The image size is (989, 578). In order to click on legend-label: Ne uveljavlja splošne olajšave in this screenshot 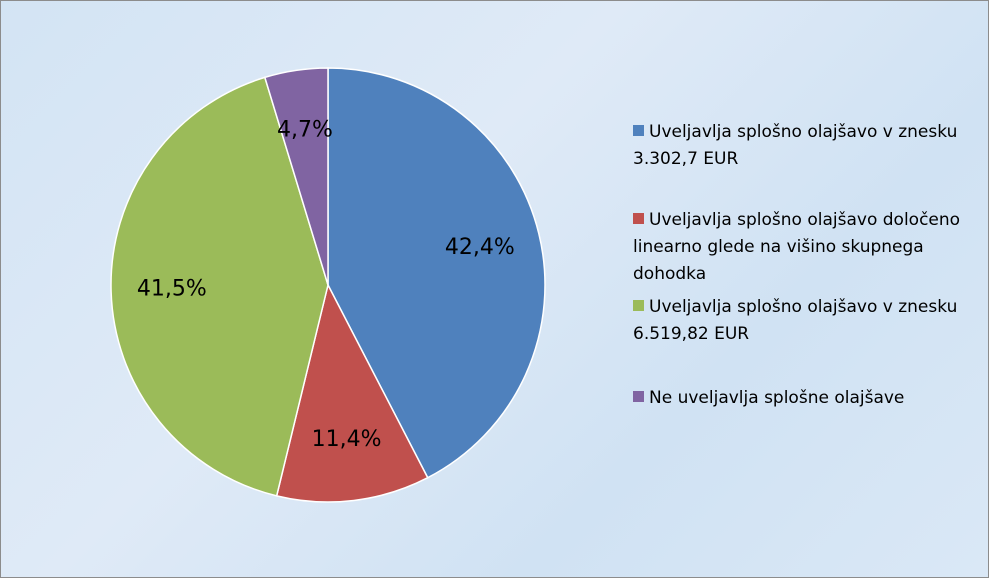, I will do `click(777, 398)`.